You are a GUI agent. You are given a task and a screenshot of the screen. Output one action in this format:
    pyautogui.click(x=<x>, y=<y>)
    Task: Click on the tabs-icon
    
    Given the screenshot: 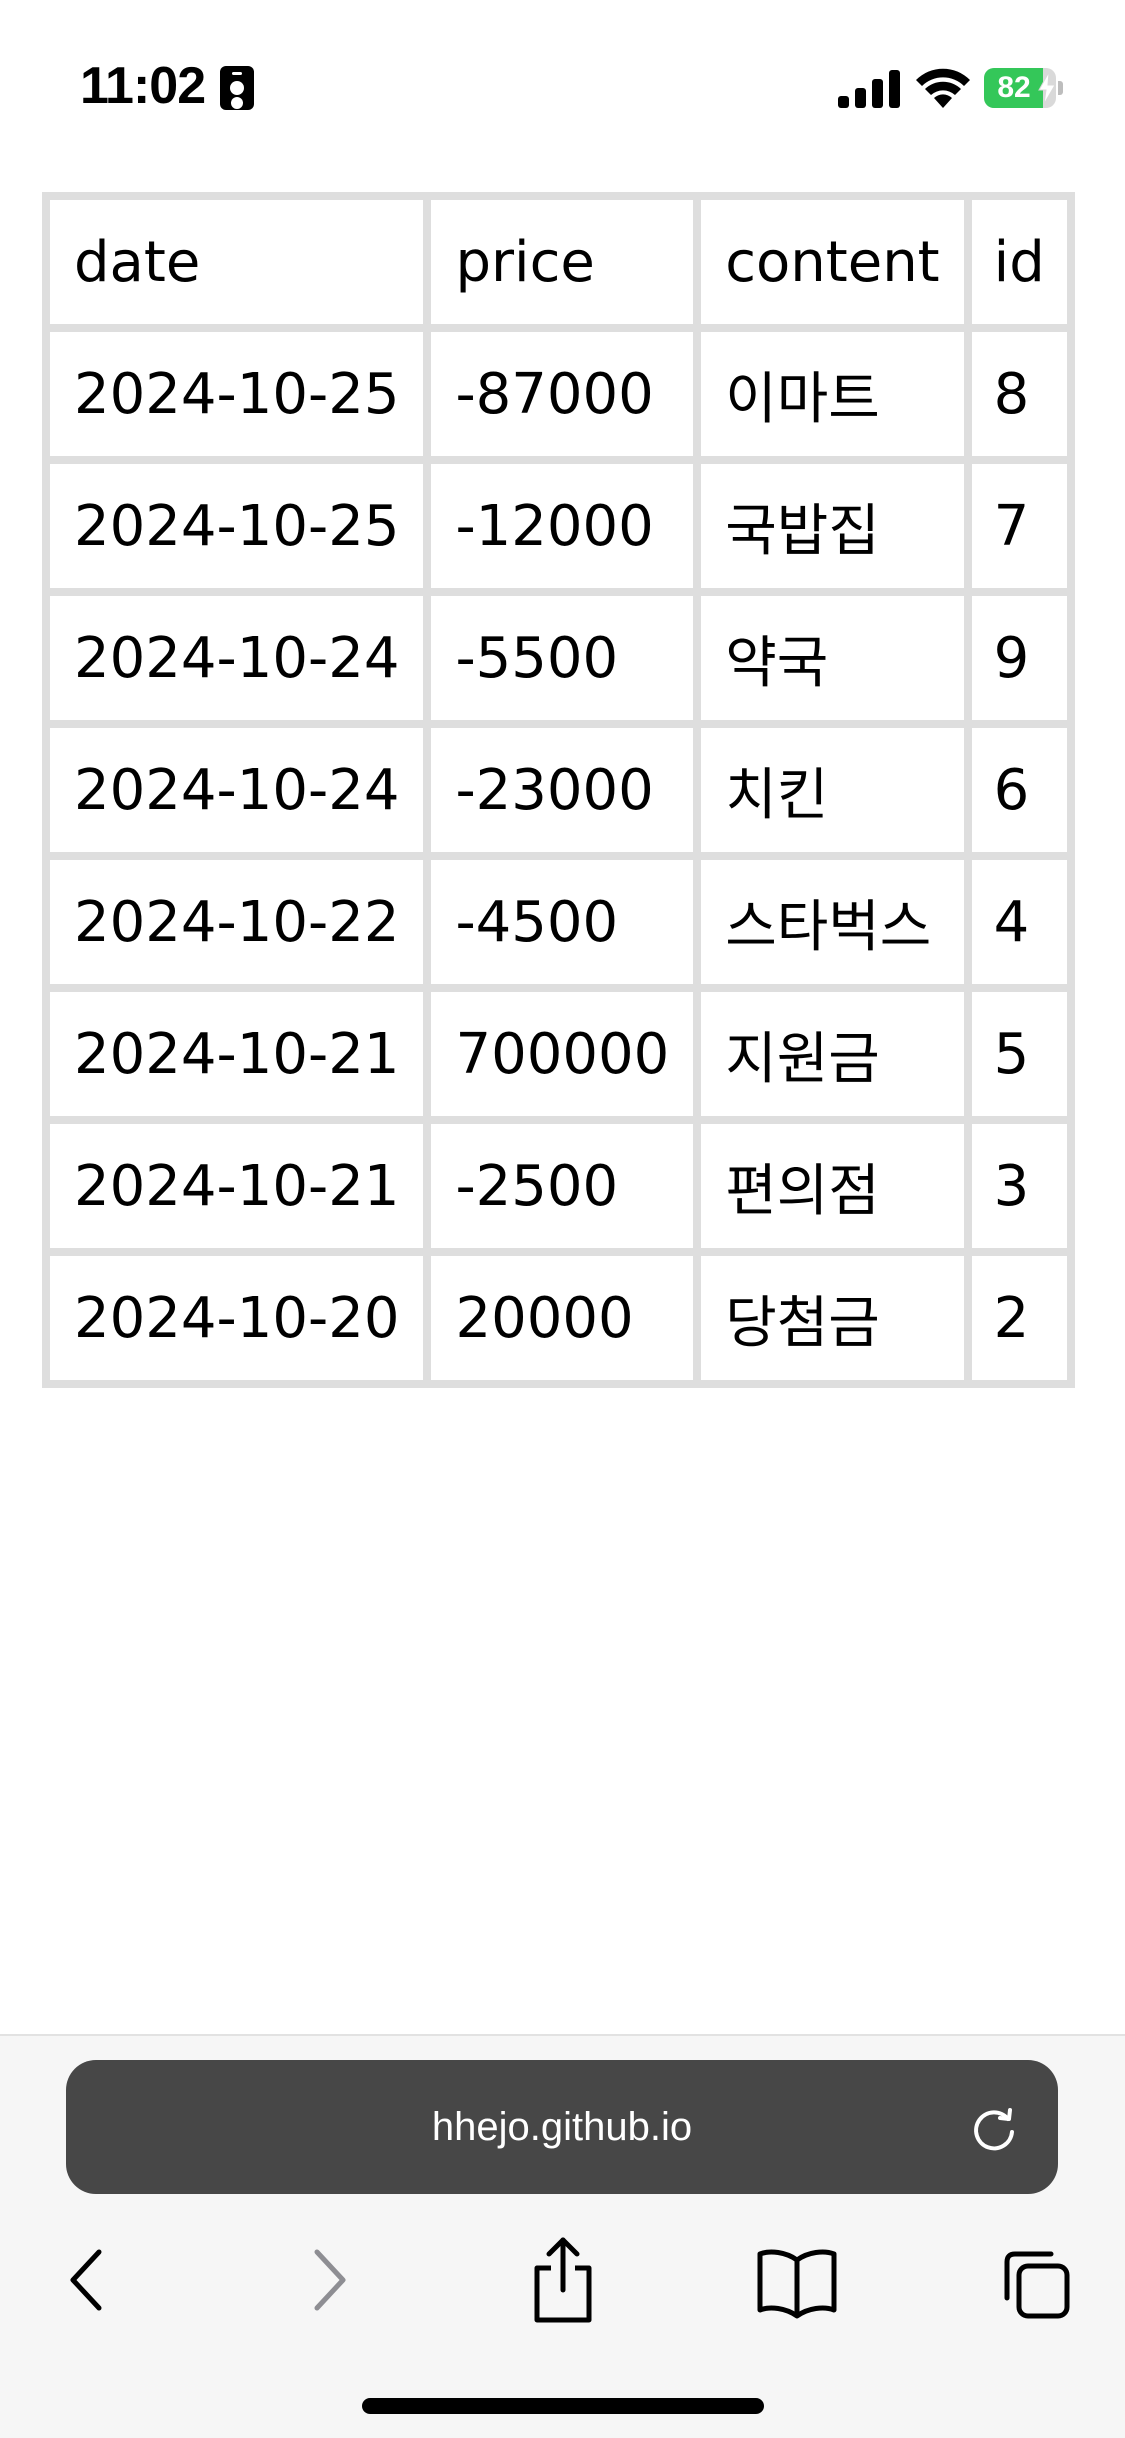 What is the action you would take?
    pyautogui.click(x=1035, y=2280)
    